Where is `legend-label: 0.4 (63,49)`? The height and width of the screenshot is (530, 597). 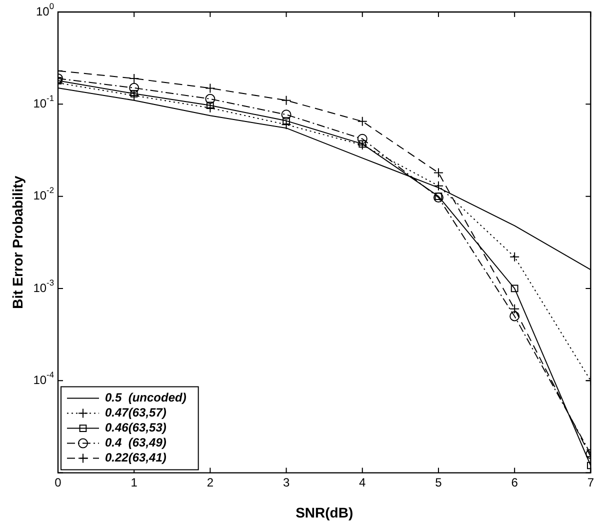 legend-label: 0.4 (63,49) is located at coordinates (135, 443).